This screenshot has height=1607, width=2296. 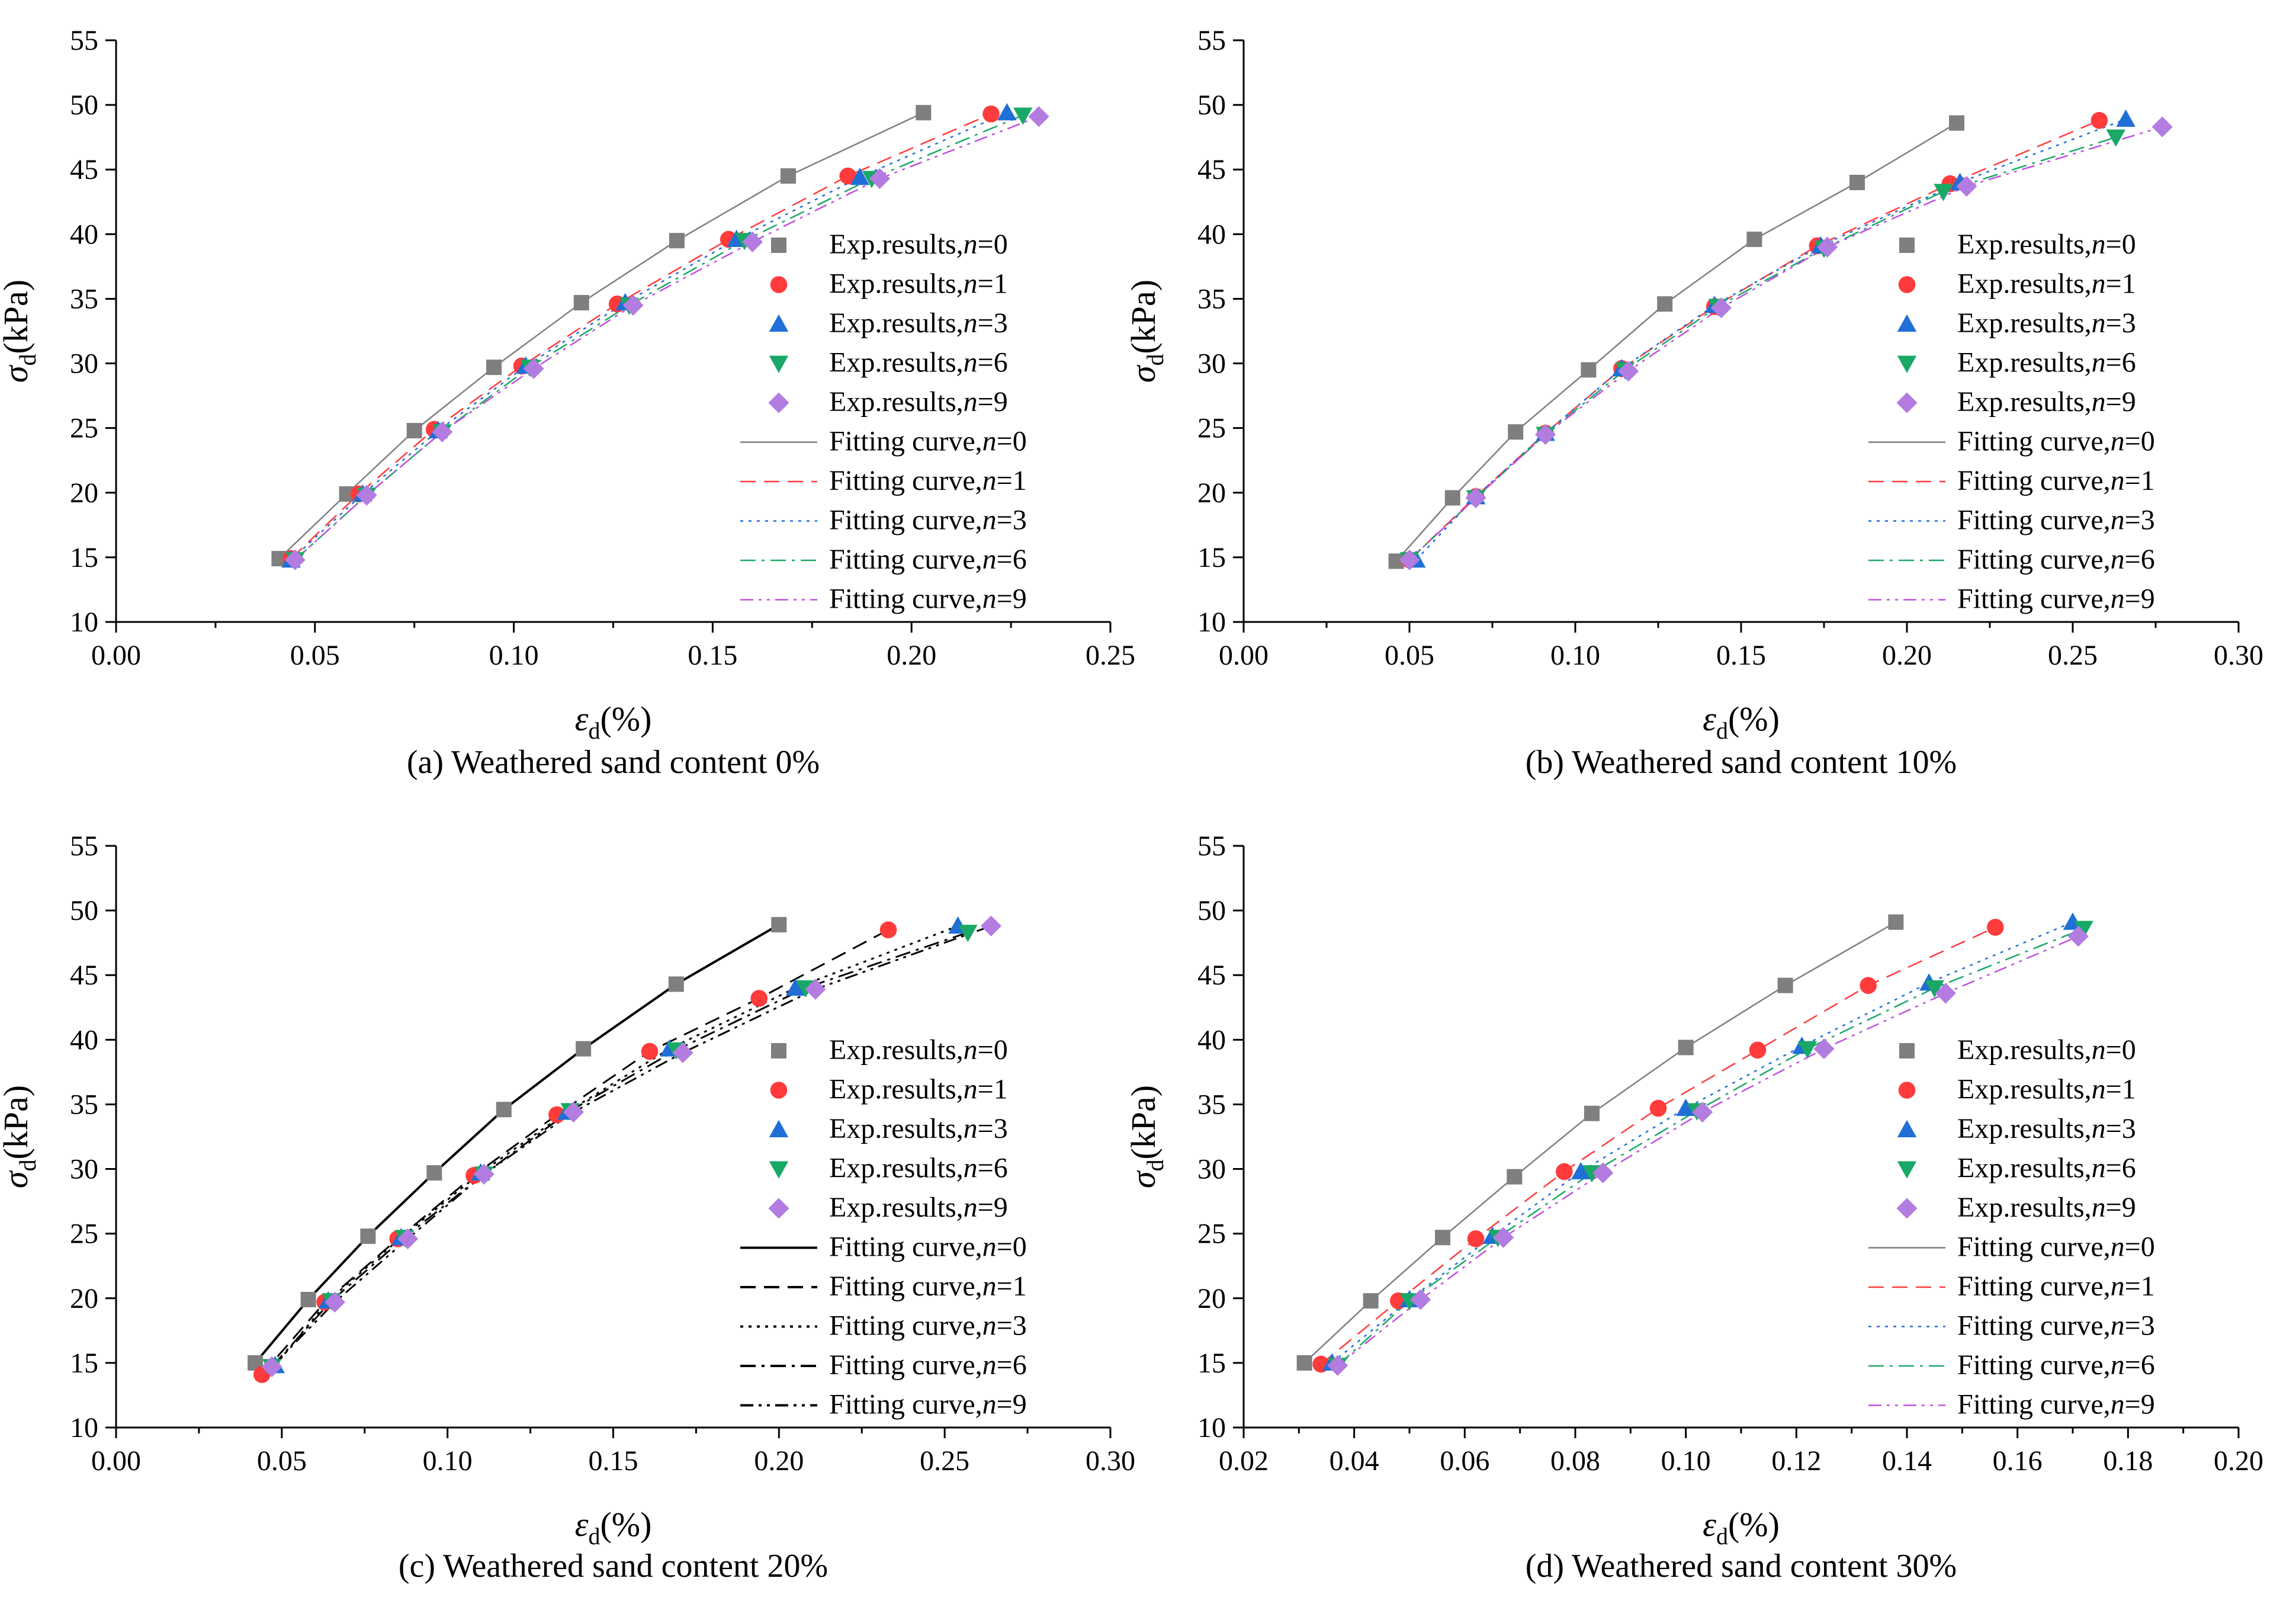 What do you see at coordinates (2239, 1461) in the screenshot?
I see `x-tick-label: 0.20` at bounding box center [2239, 1461].